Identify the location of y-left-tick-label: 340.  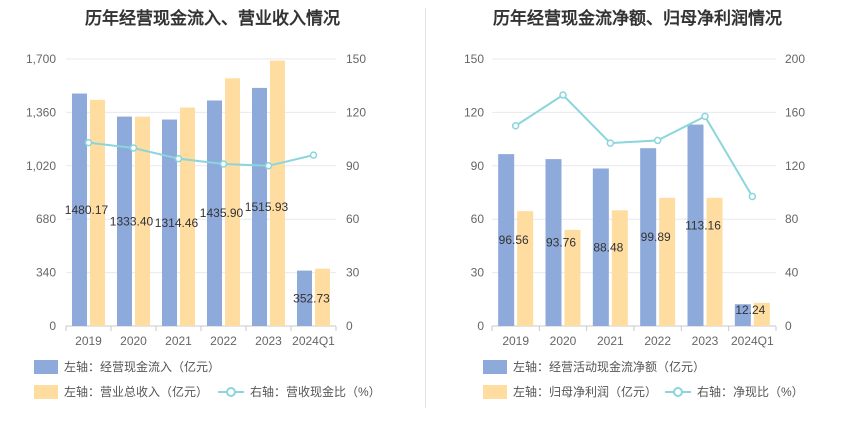
(46, 273).